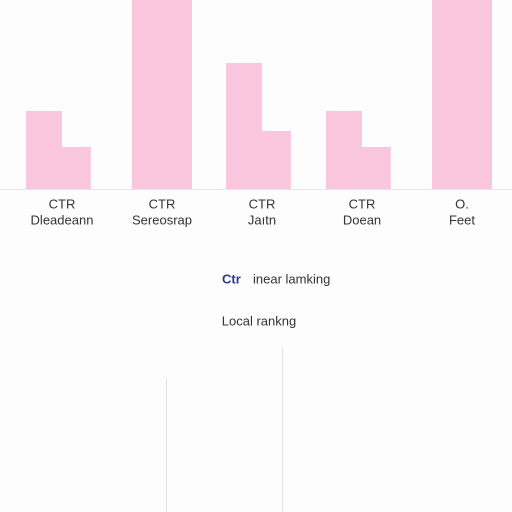 Image resolution: width=512 pixels, height=512 pixels. What do you see at coordinates (462, 203) in the screenshot?
I see `x-tick-label: O.` at bounding box center [462, 203].